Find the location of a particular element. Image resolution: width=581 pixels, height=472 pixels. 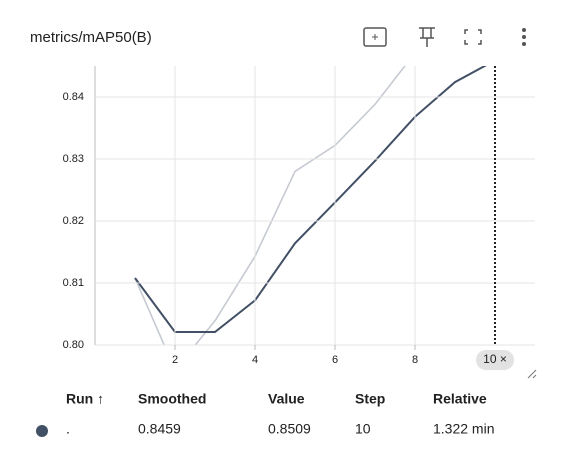

fullscreen-button is located at coordinates (473, 37).